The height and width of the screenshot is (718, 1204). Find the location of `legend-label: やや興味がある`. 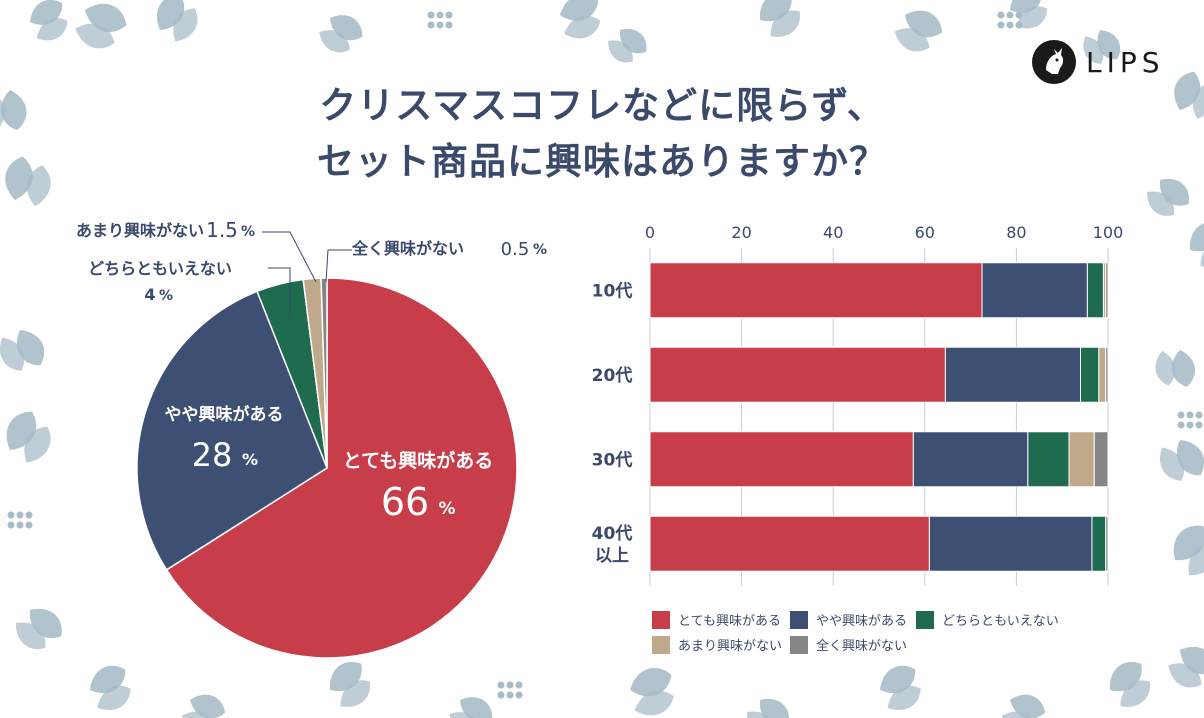

legend-label: やや興味がある is located at coordinates (861, 621).